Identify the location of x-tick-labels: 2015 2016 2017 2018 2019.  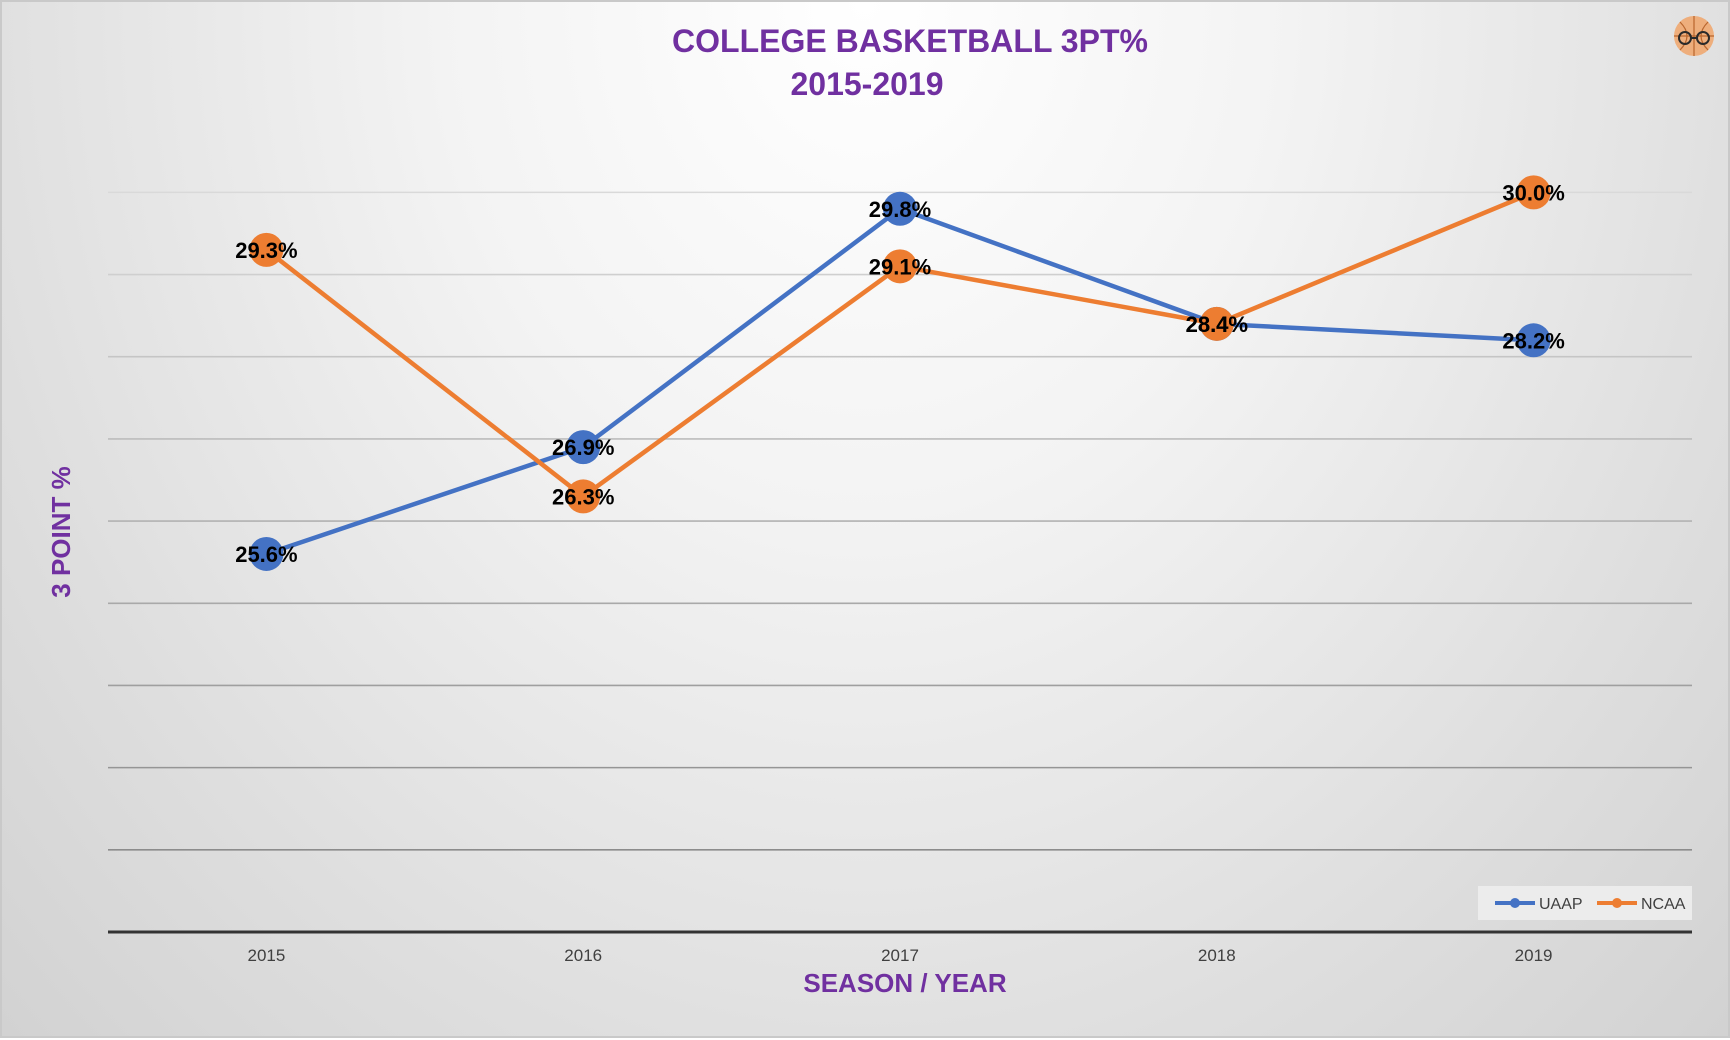
(899, 955).